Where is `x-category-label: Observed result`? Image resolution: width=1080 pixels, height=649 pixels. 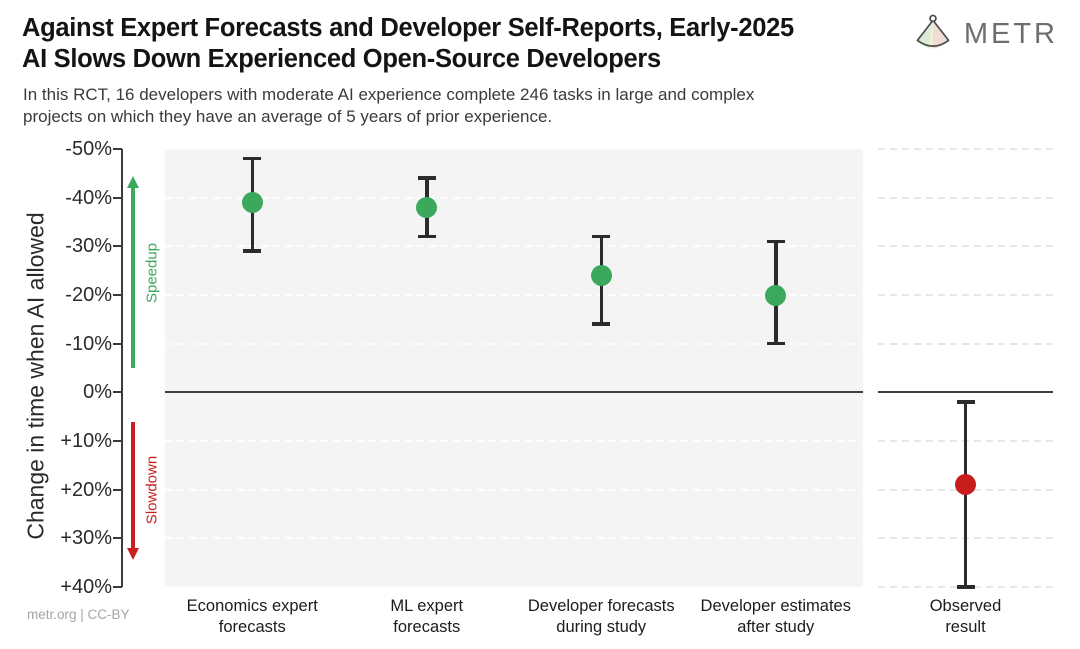 x-category-label: Observed result is located at coordinates (966, 616).